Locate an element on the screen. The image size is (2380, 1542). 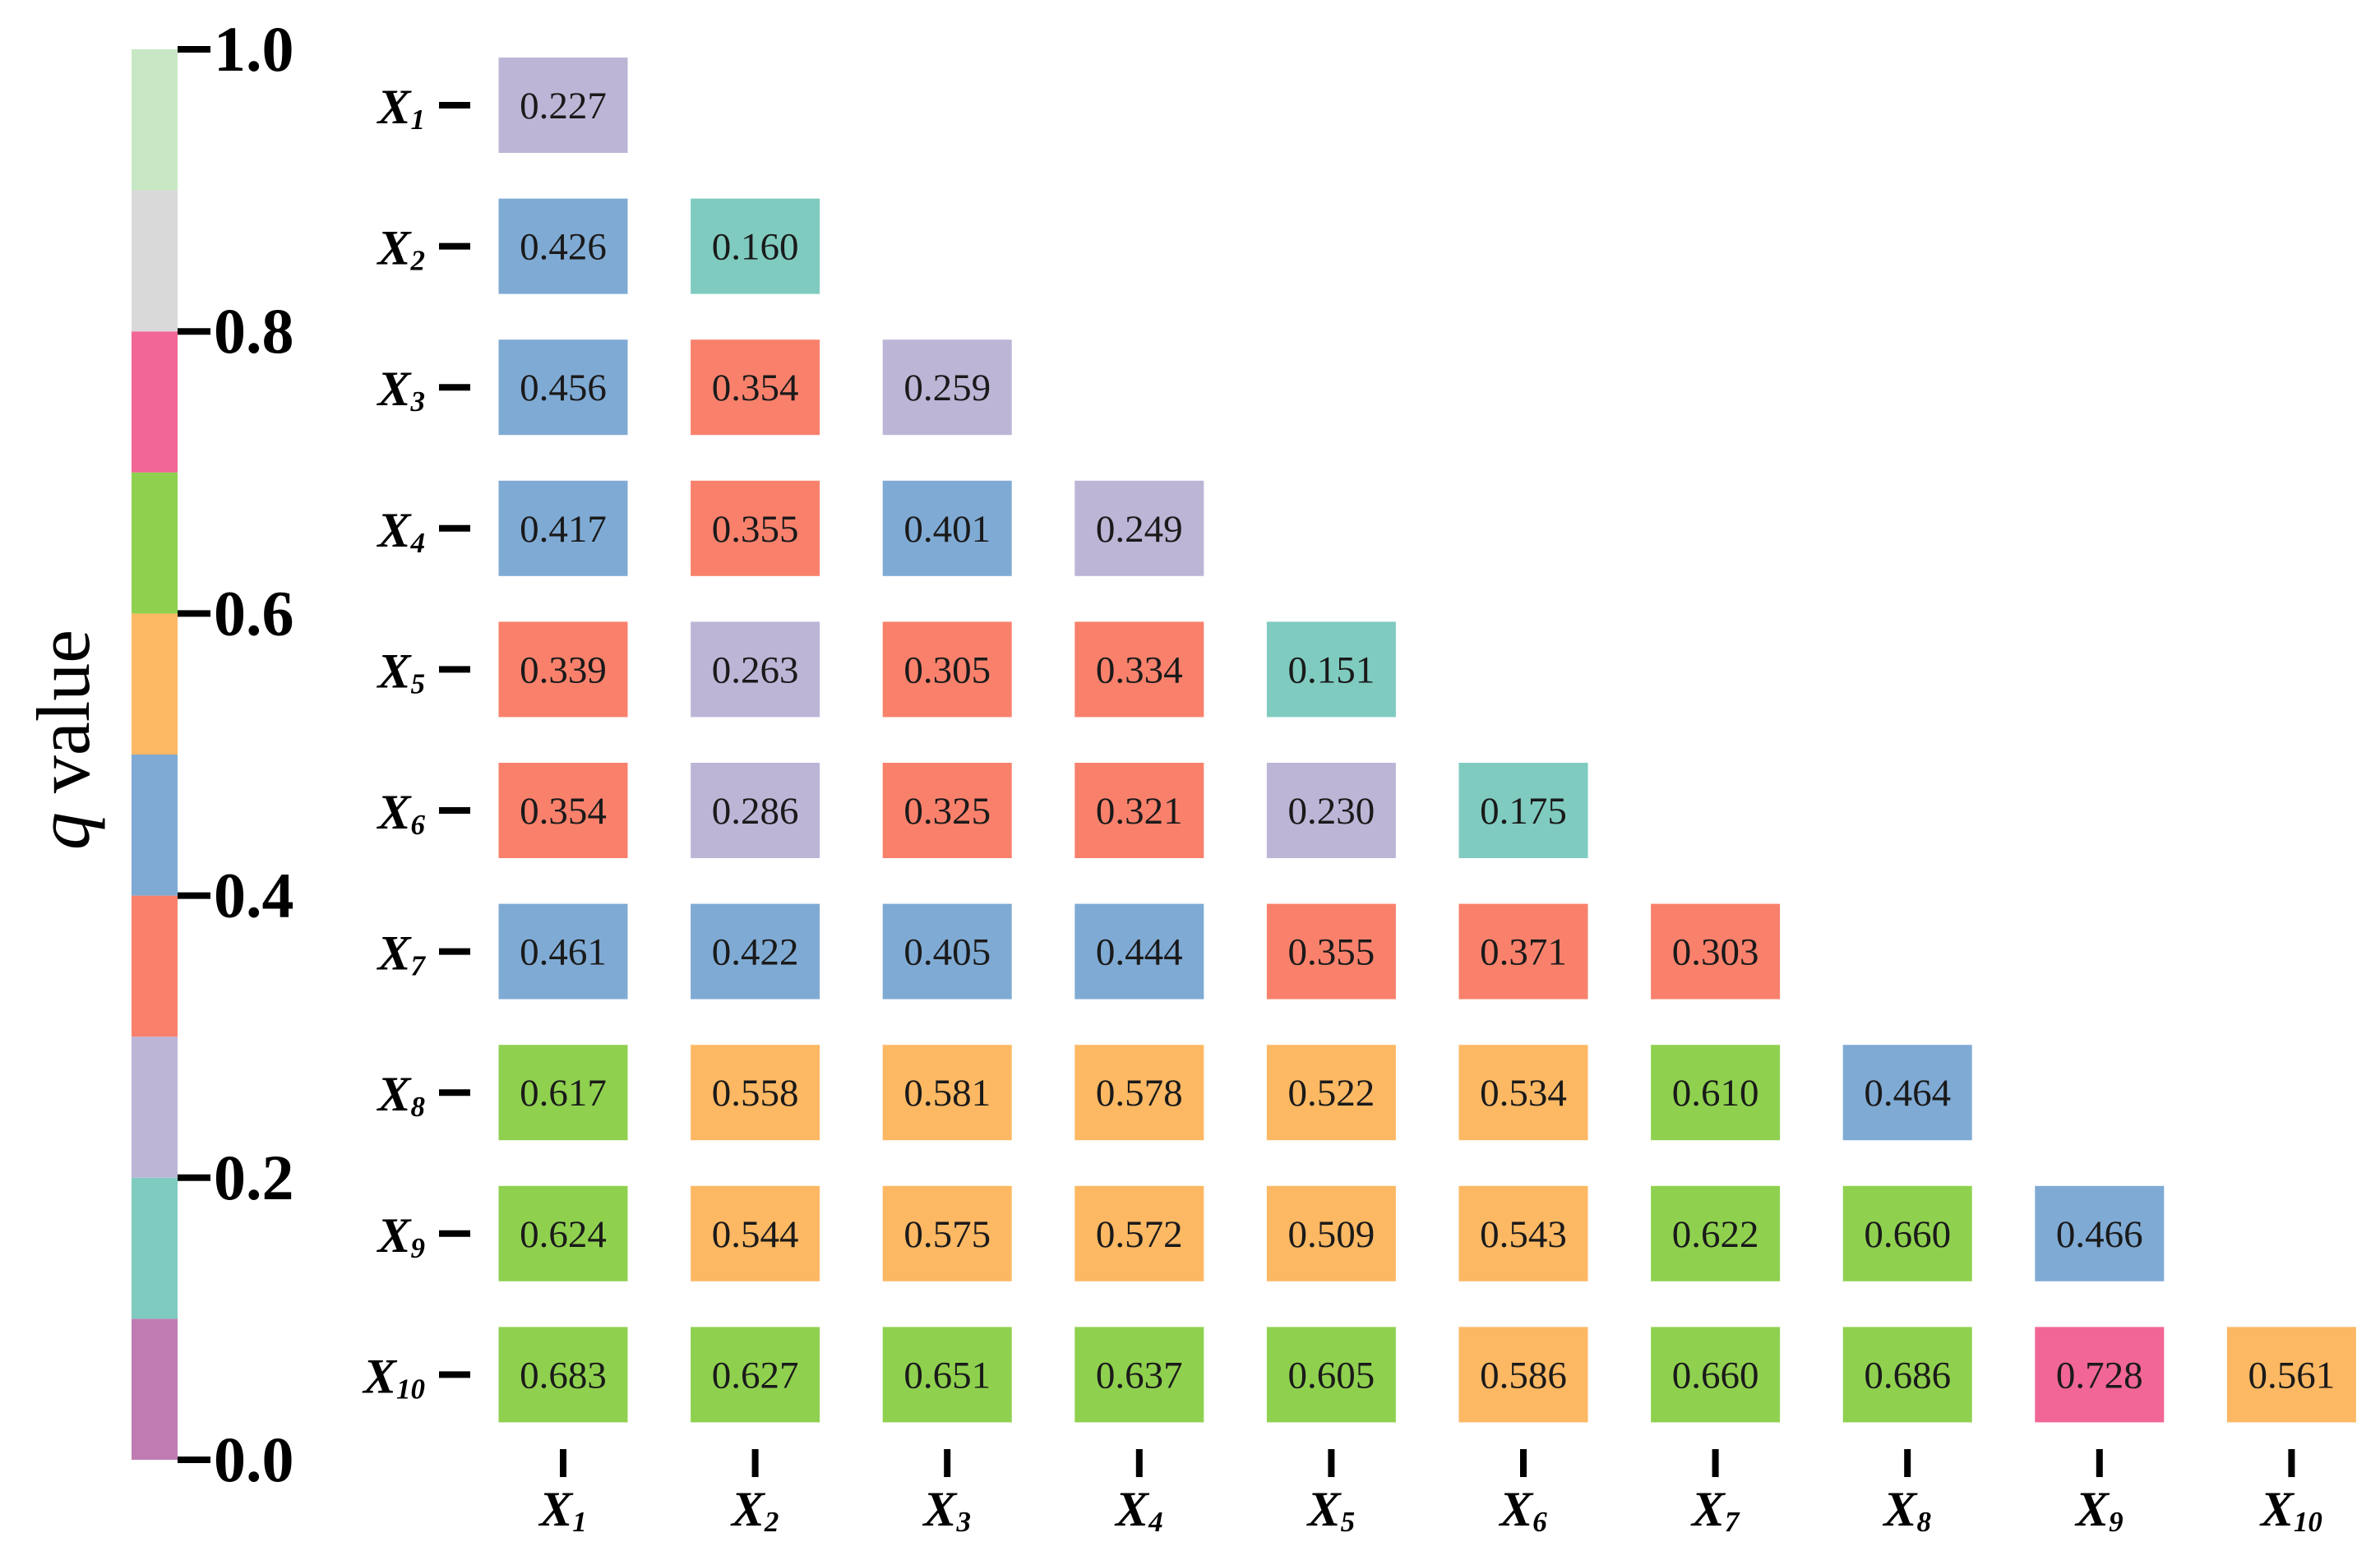
cell-value-label: 0.355 is located at coordinates (1331, 952).